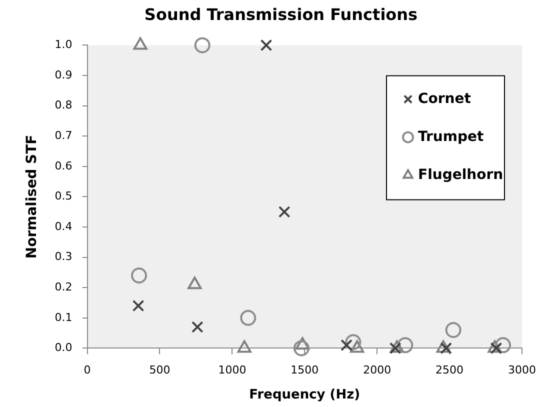 The image size is (546, 407). I want to click on y-tick-label: 0.6, so click(63, 165).